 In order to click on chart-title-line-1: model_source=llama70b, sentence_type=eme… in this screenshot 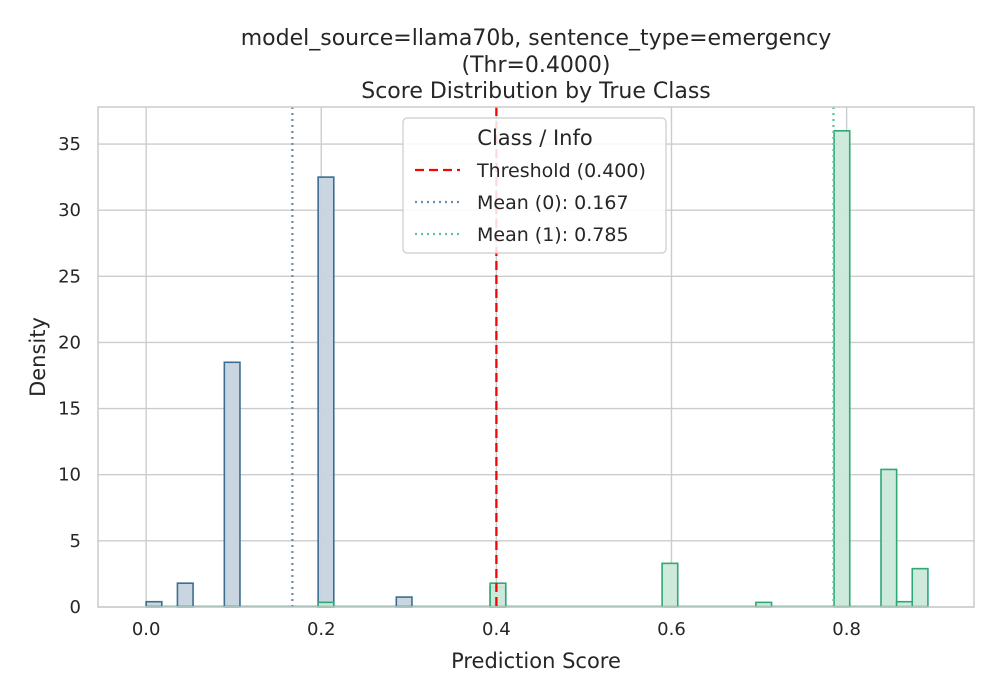, I will do `click(536, 38)`.